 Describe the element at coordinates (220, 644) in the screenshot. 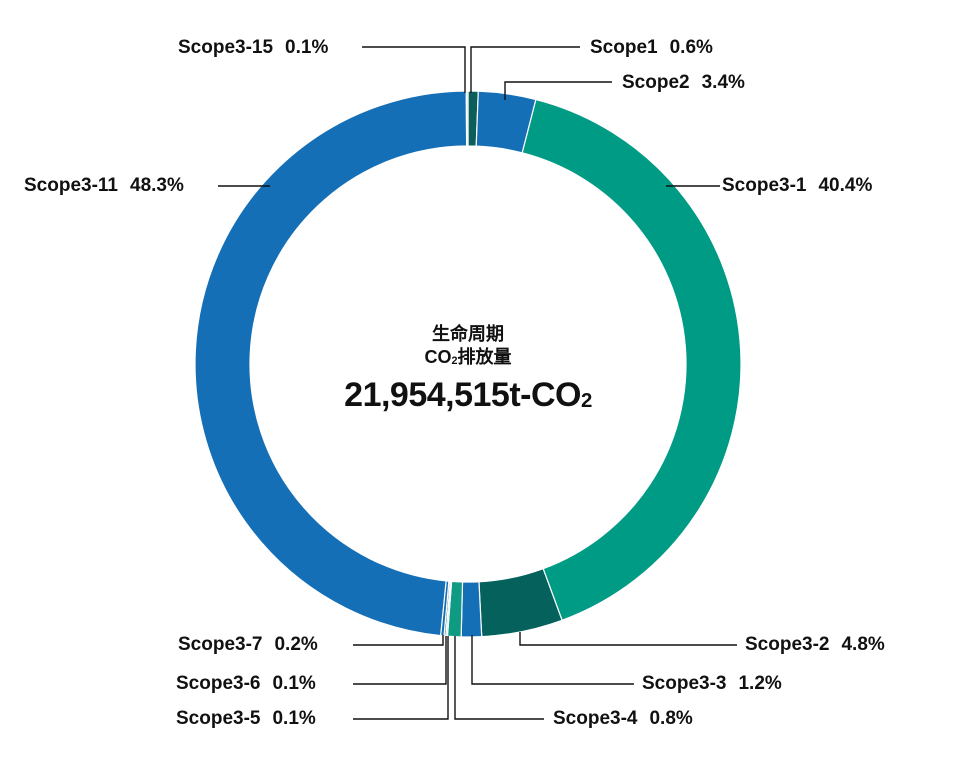

I see `label-name: Scope3-7` at that location.